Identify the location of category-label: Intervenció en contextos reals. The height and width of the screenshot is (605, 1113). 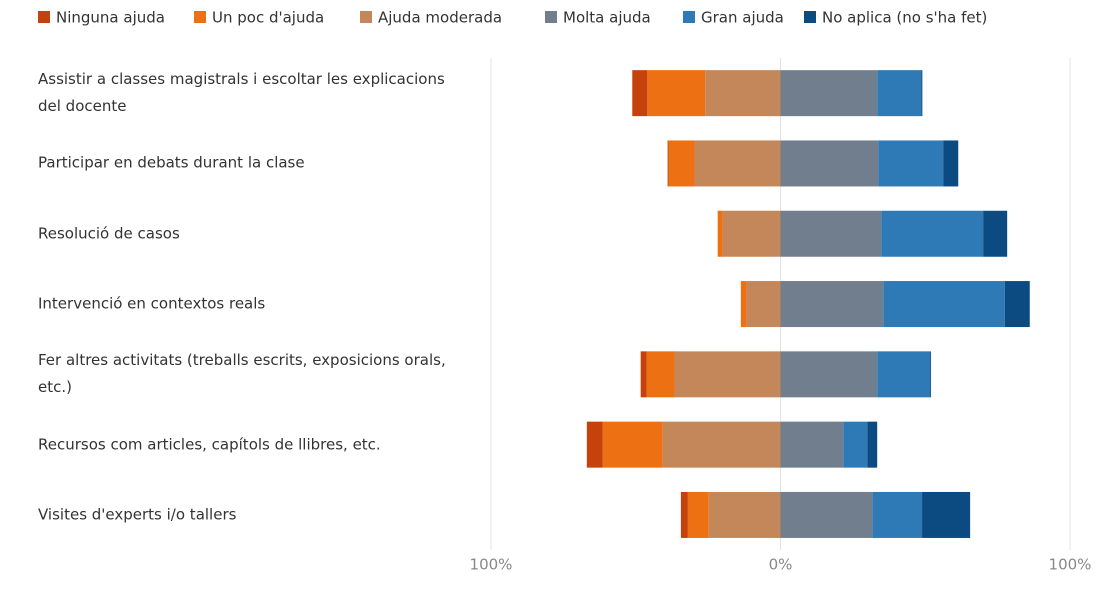
(152, 303).